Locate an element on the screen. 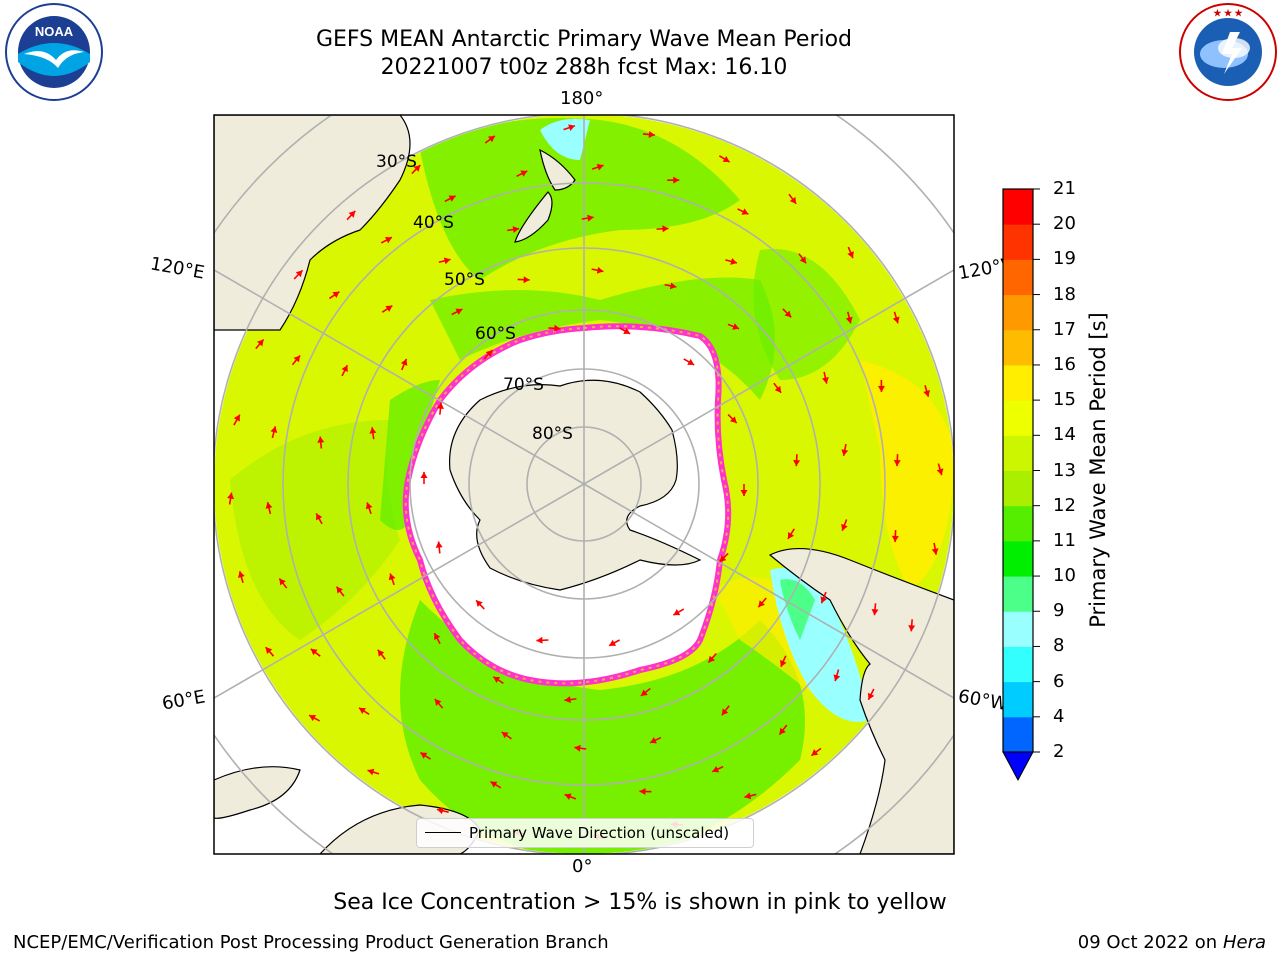  colorbar-tick-label: 9 is located at coordinates (1059, 611).